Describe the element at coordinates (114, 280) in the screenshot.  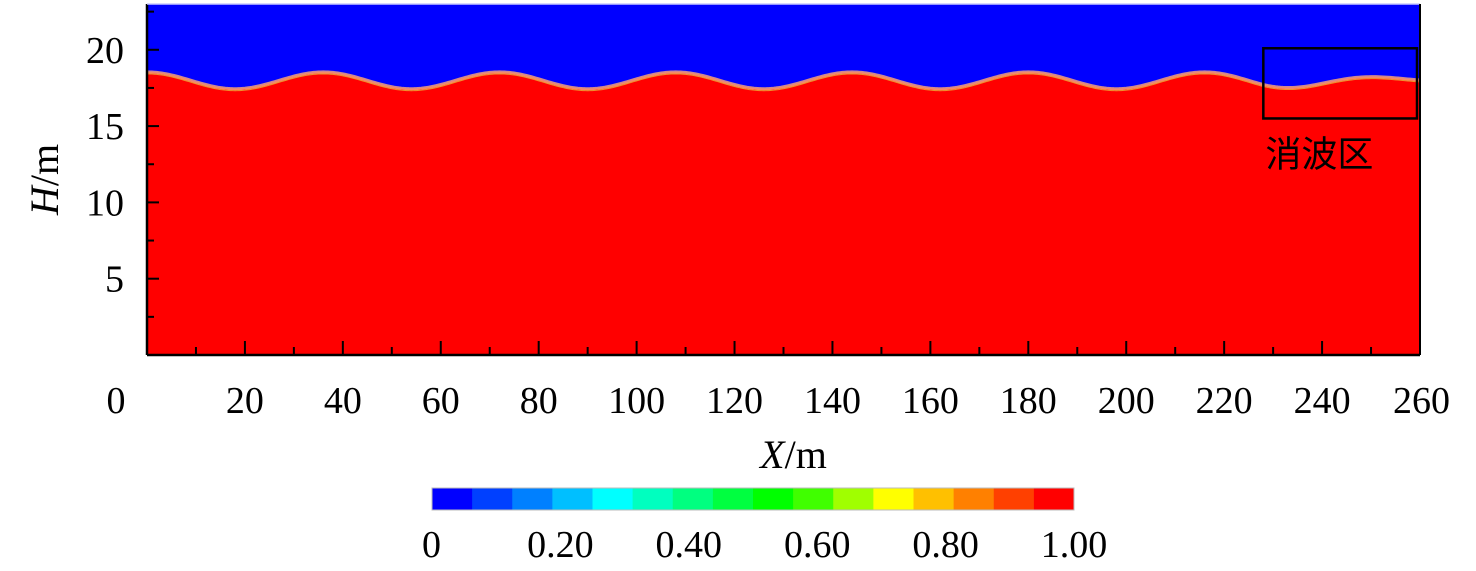
I see `y-tick-label: 5` at that location.